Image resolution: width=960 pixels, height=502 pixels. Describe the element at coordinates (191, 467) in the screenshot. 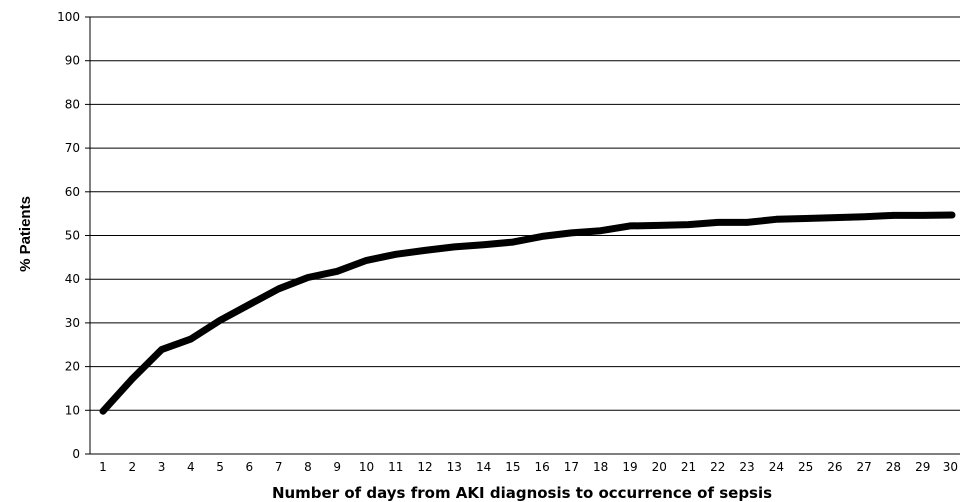

I see `x-tick-label-4: 4` at that location.